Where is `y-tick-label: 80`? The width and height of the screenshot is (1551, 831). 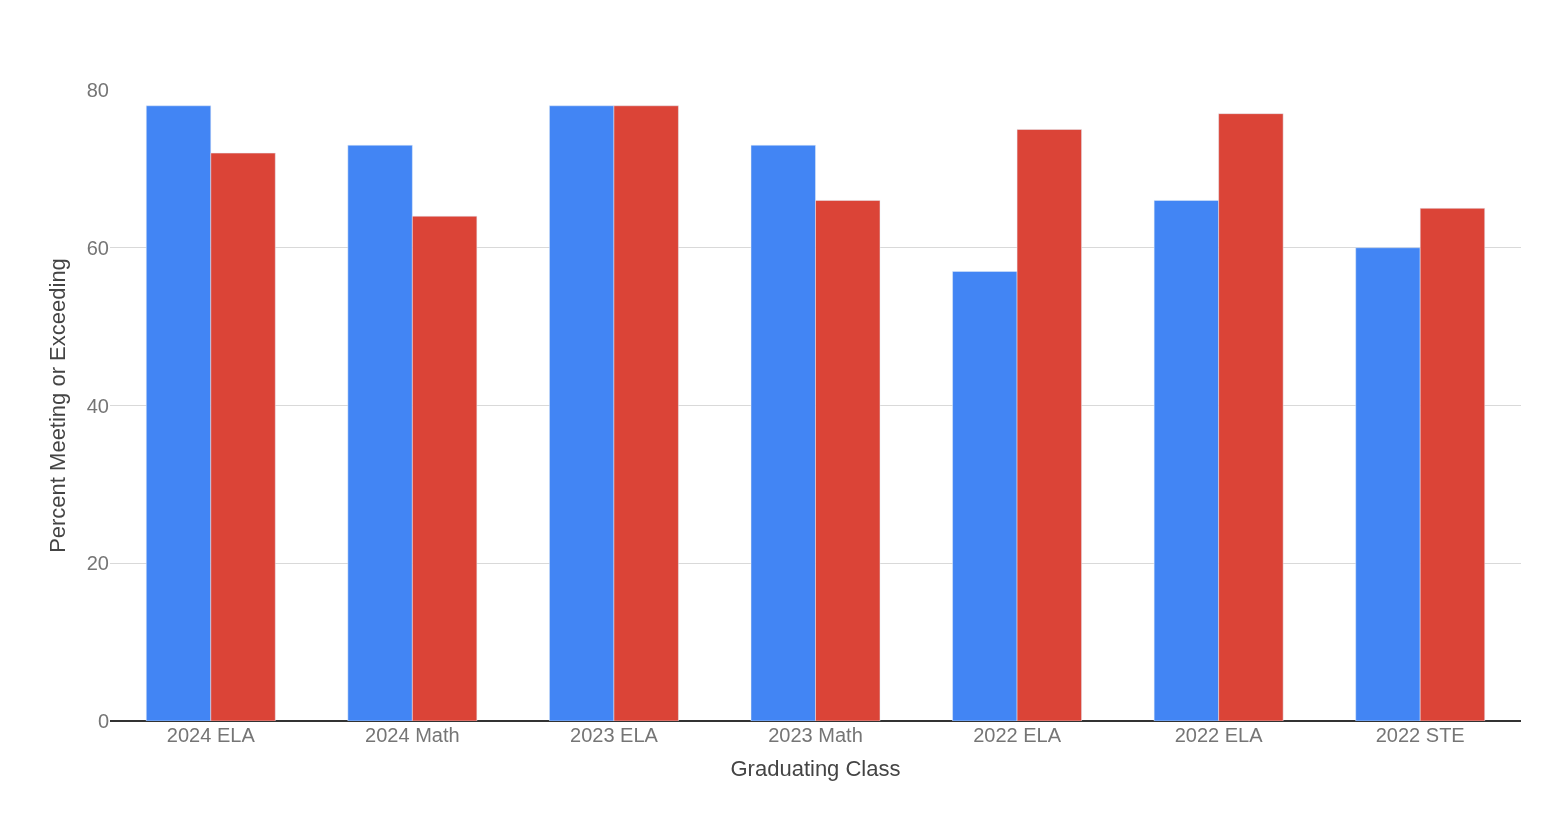
y-tick-label: 80 is located at coordinates (97, 90).